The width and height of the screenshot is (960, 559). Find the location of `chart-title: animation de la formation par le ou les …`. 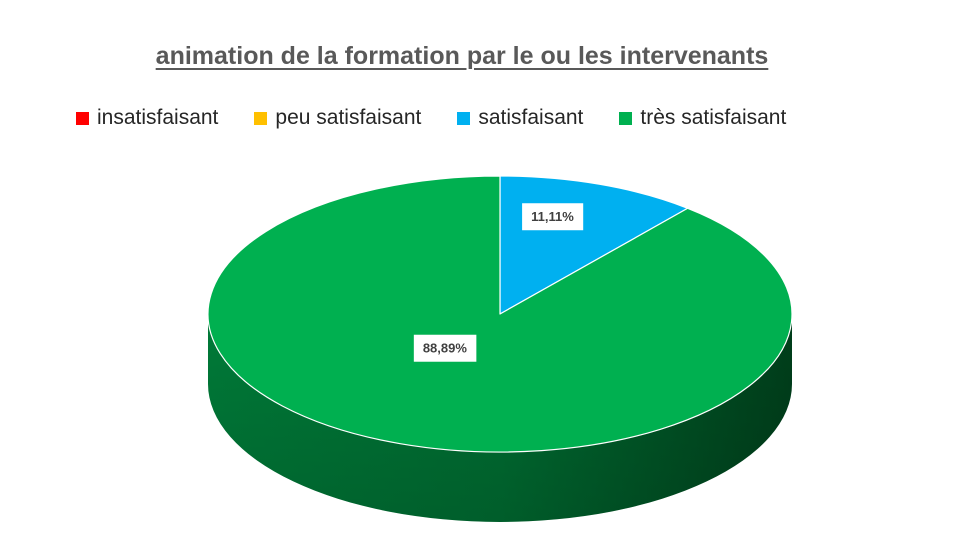

chart-title: animation de la formation par le ou les … is located at coordinates (462, 56).